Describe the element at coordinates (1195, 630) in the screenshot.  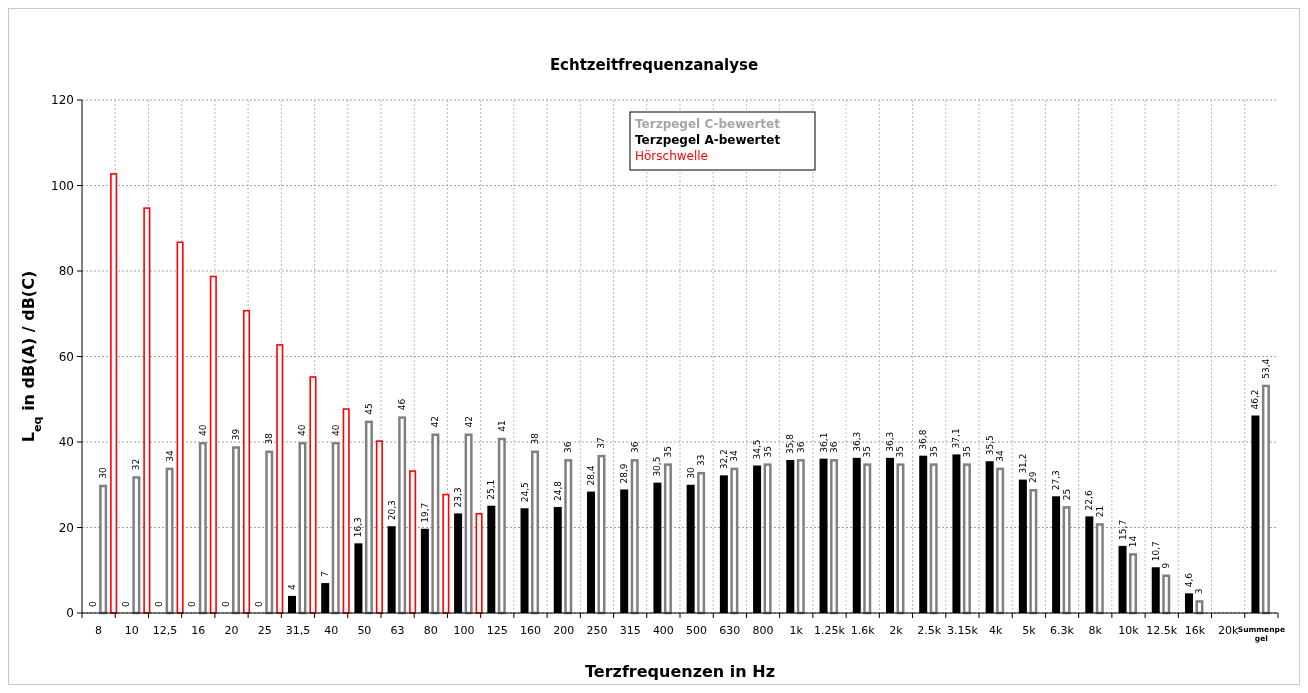
I see `x-tick-label: 16k` at that location.